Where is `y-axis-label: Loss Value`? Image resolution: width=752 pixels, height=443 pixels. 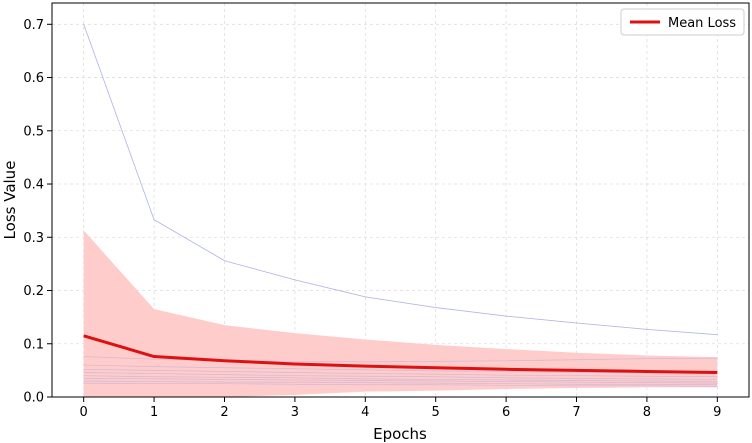
y-axis-label: Loss Value is located at coordinates (10, 200).